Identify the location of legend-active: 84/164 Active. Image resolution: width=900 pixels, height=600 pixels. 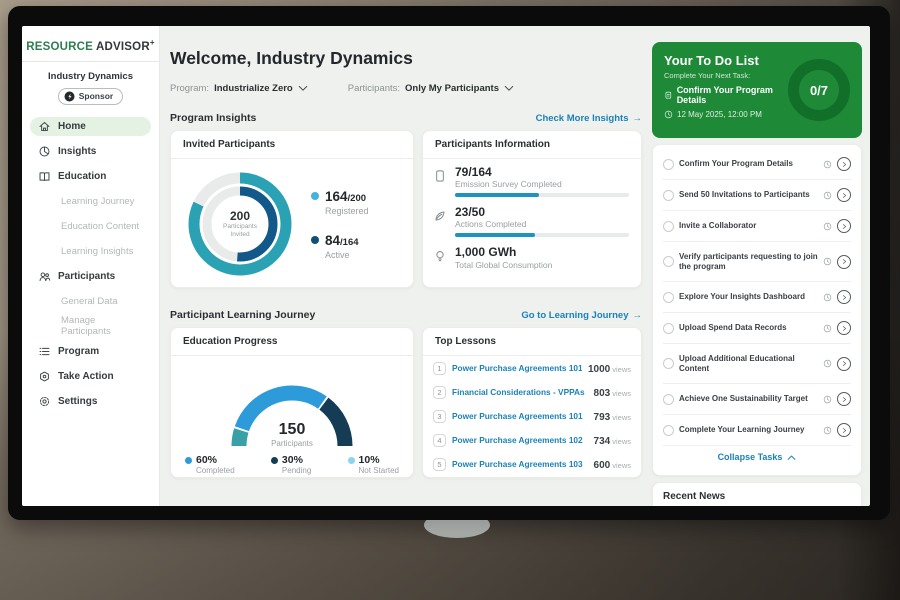
(340, 246).